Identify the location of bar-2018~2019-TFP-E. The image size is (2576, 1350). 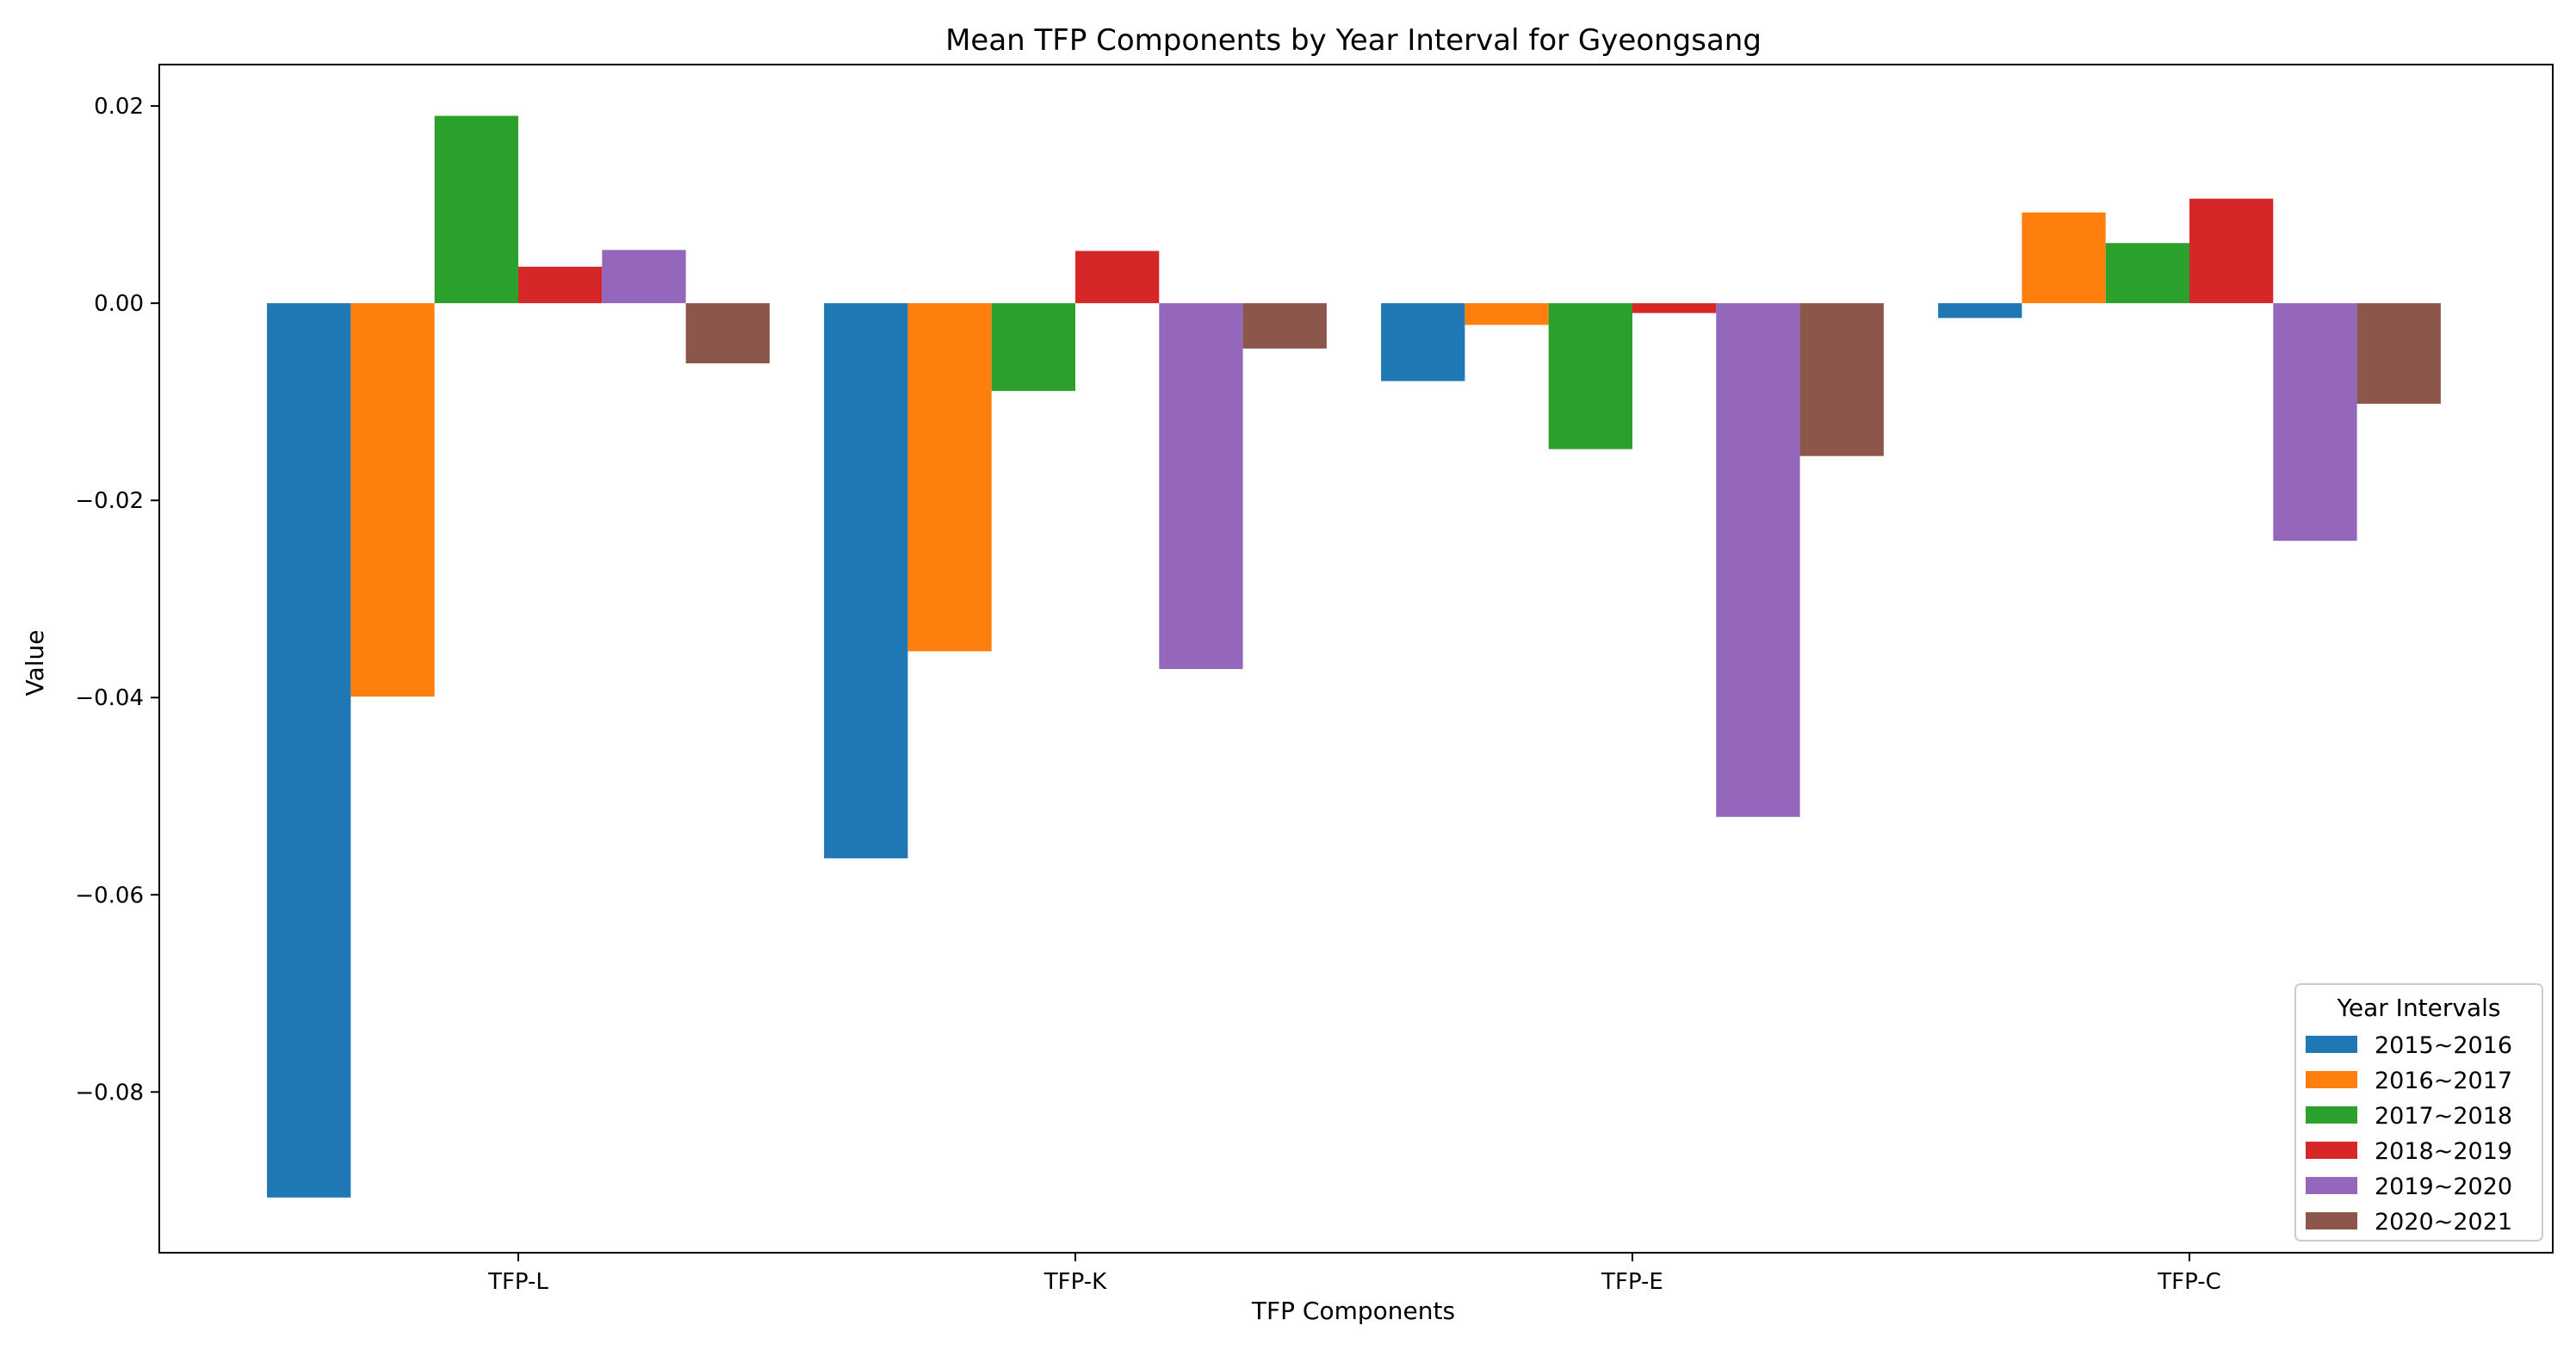
(1675, 308).